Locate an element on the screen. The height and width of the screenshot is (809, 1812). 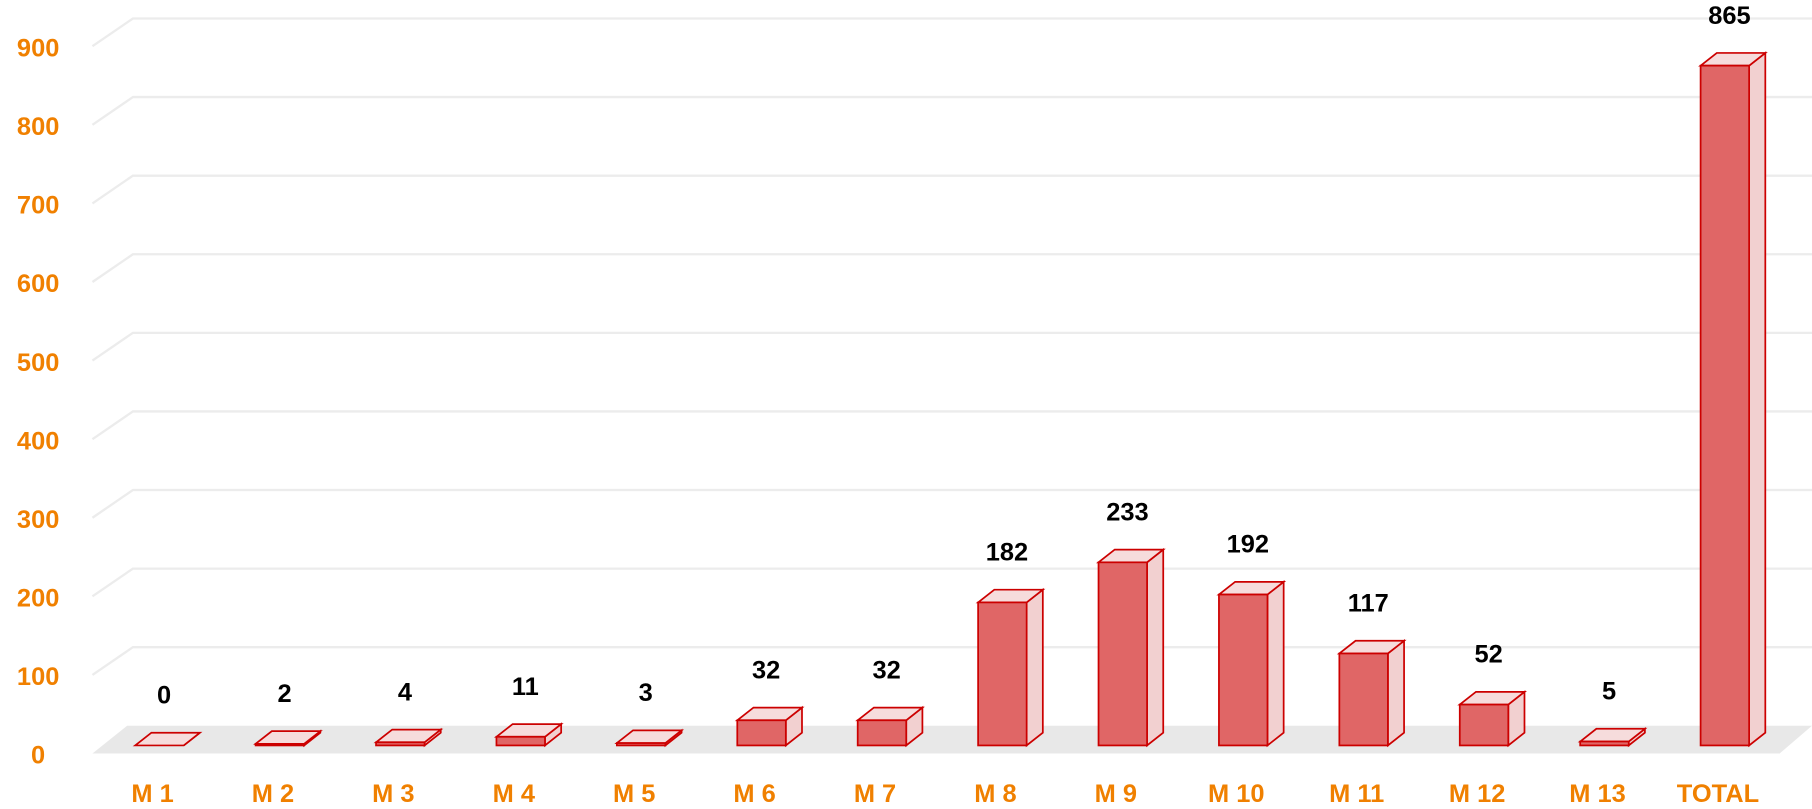
data-label: 52 is located at coordinates (1489, 655).